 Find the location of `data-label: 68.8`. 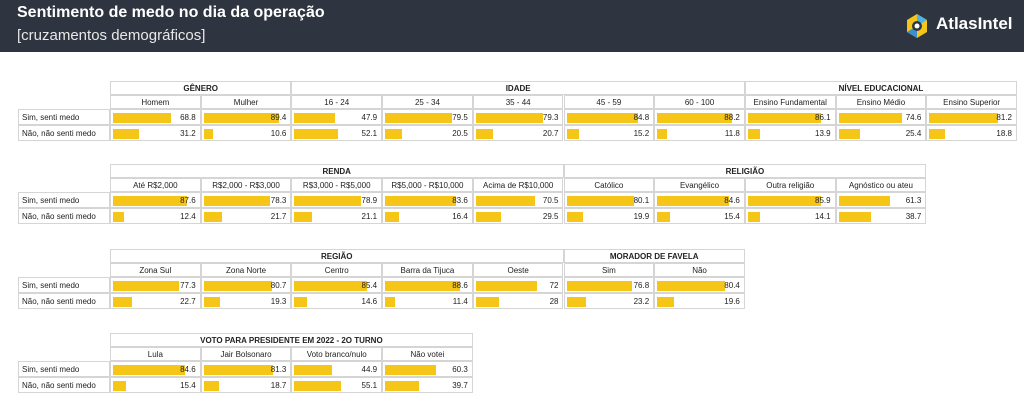

data-label: 68.8 is located at coordinates (188, 117).